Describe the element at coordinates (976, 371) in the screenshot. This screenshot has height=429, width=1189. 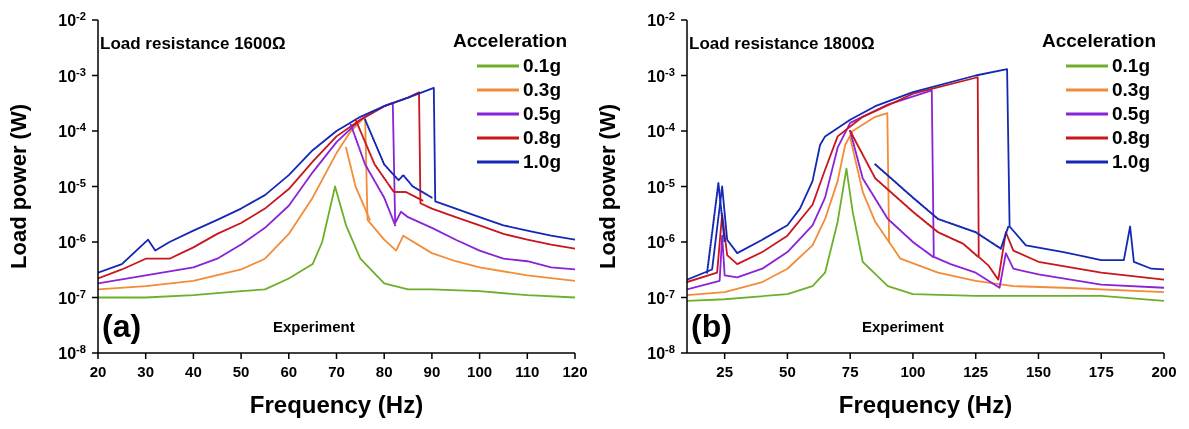
I see `x-tick-label: 125` at that location.